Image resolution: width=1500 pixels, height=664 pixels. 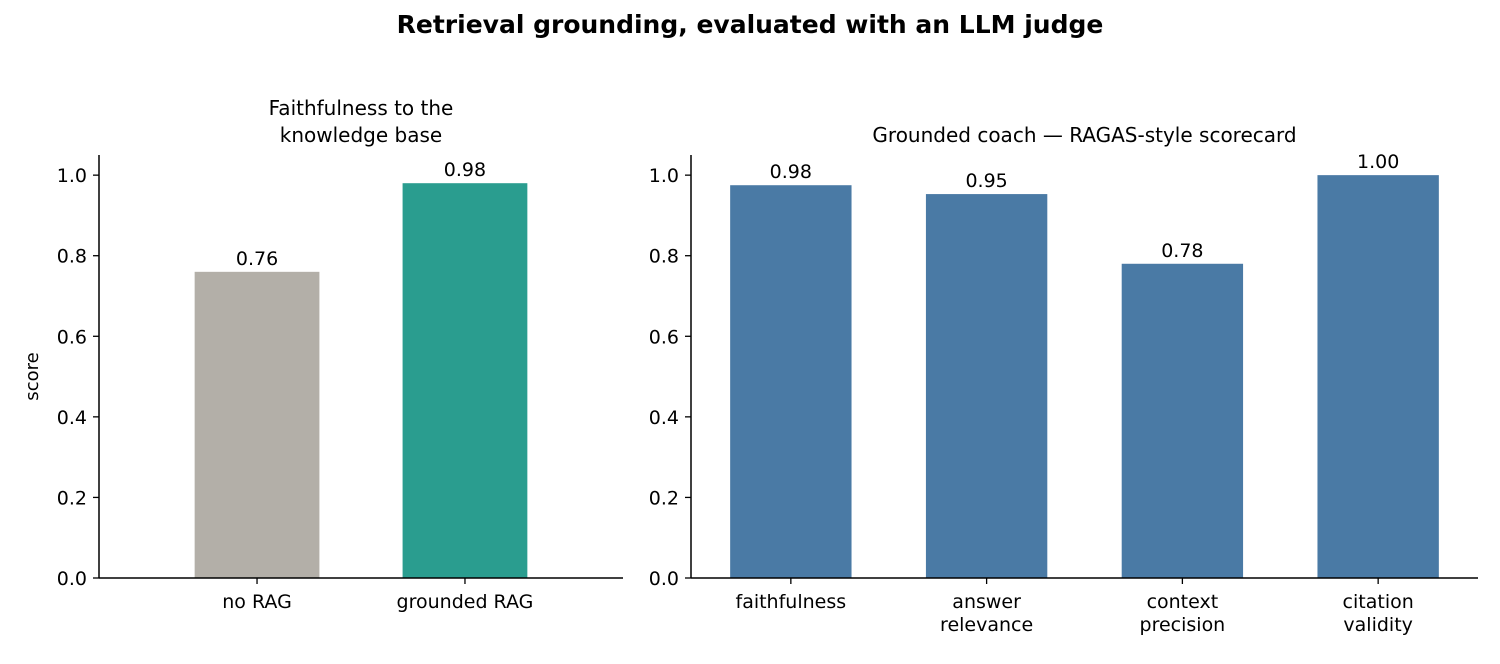 What do you see at coordinates (1378, 376) in the screenshot?
I see `bar-citation-validity` at bounding box center [1378, 376].